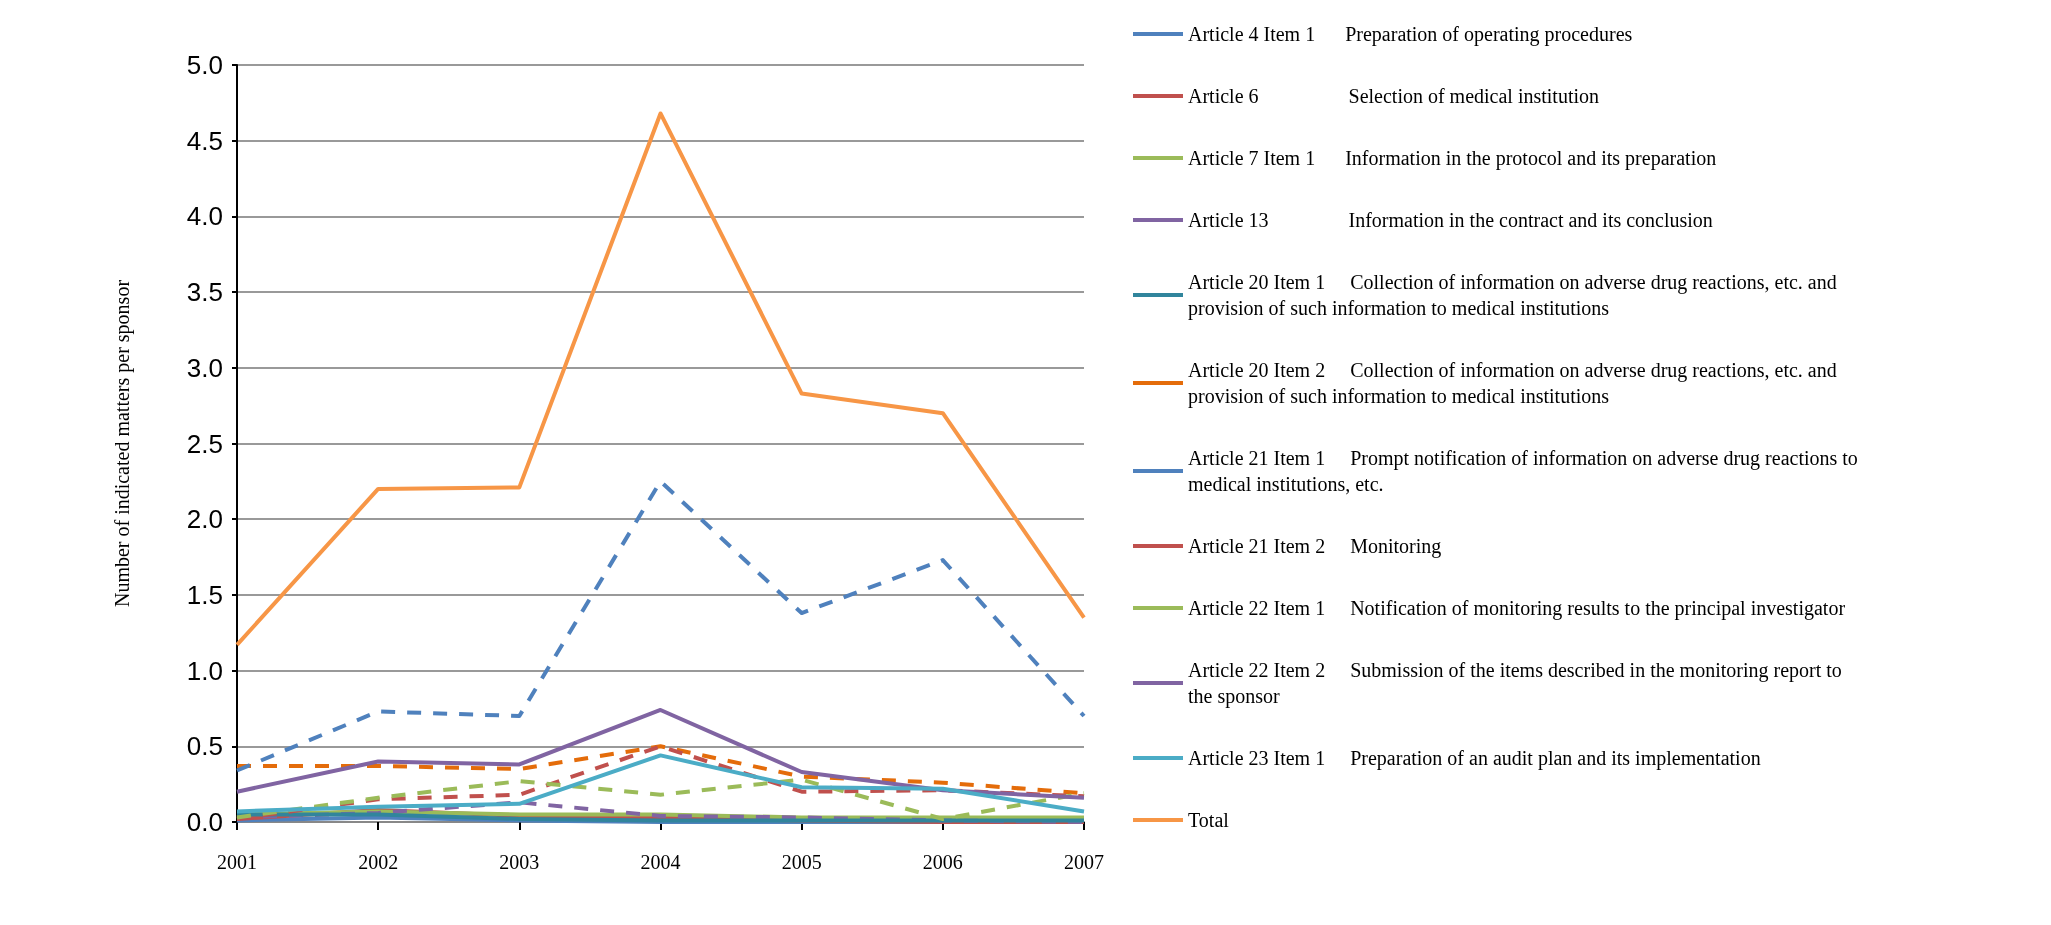 This screenshot has width=2051, height=925. Describe the element at coordinates (1394, 96) in the screenshot. I see `legend-label: Article 6 Selection of medical institution` at that location.